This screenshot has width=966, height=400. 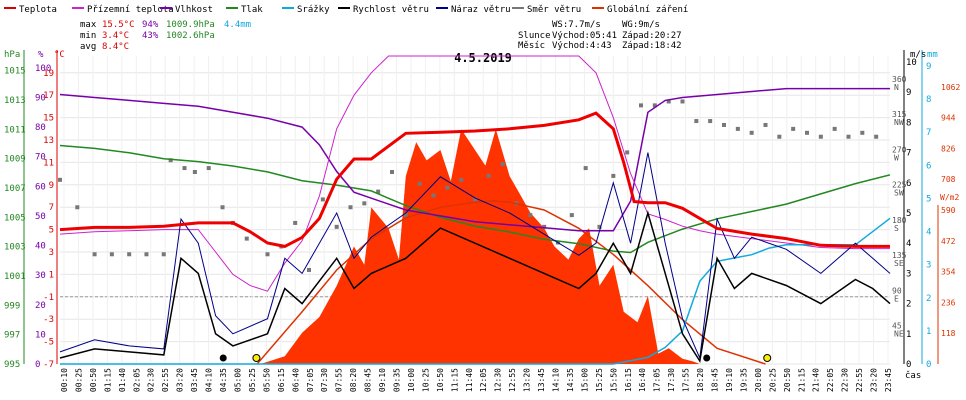 I want to click on stats-humidity: 94%, so click(x=150, y=25).